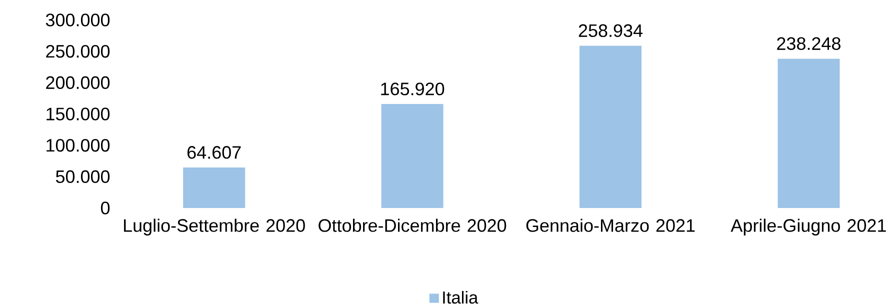 This screenshot has width=888, height=307. What do you see at coordinates (460, 297) in the screenshot?
I see `legend-label: Italia` at bounding box center [460, 297].